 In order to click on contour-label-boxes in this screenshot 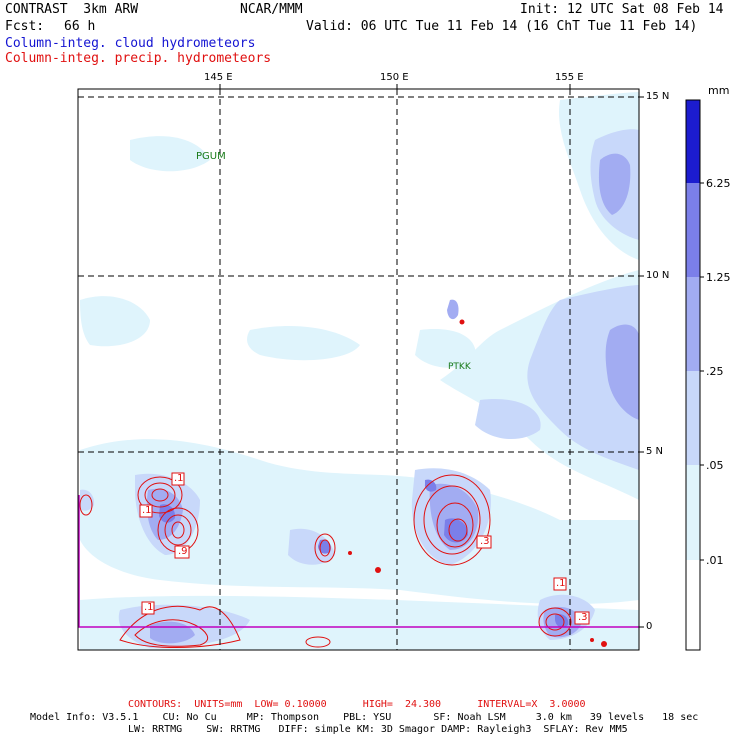, I will do `click(364, 548)`.